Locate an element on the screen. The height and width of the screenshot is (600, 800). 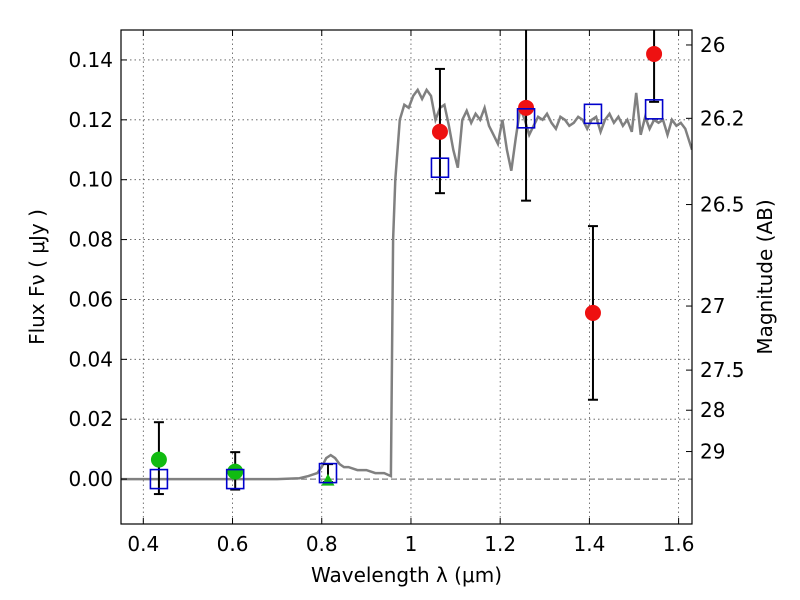
y-tick-label: 0.10 is located at coordinates (90, 180).